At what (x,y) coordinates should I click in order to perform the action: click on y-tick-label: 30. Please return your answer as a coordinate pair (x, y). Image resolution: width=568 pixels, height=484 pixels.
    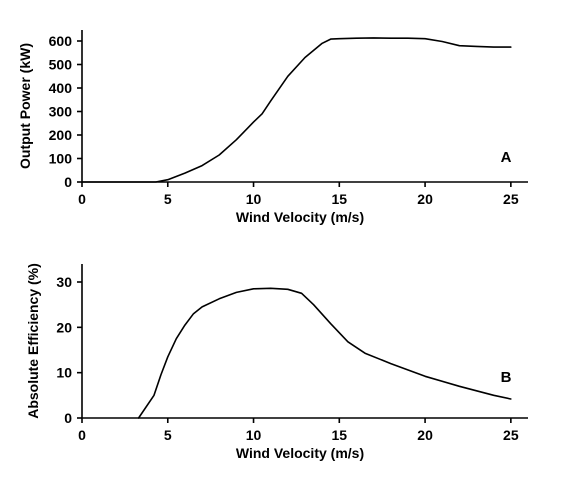
    Looking at the image, I should click on (64, 282).